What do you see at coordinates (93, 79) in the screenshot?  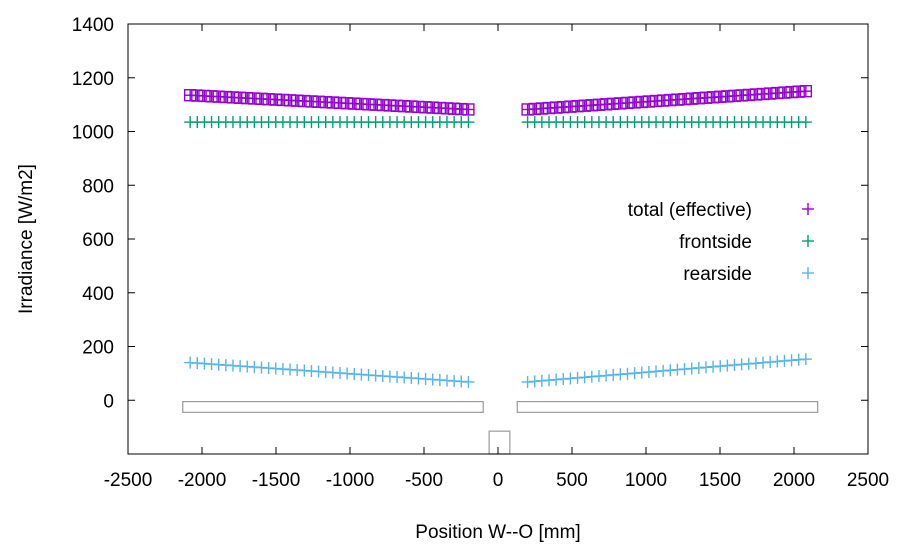 I see `y-tick-label: 1200` at bounding box center [93, 79].